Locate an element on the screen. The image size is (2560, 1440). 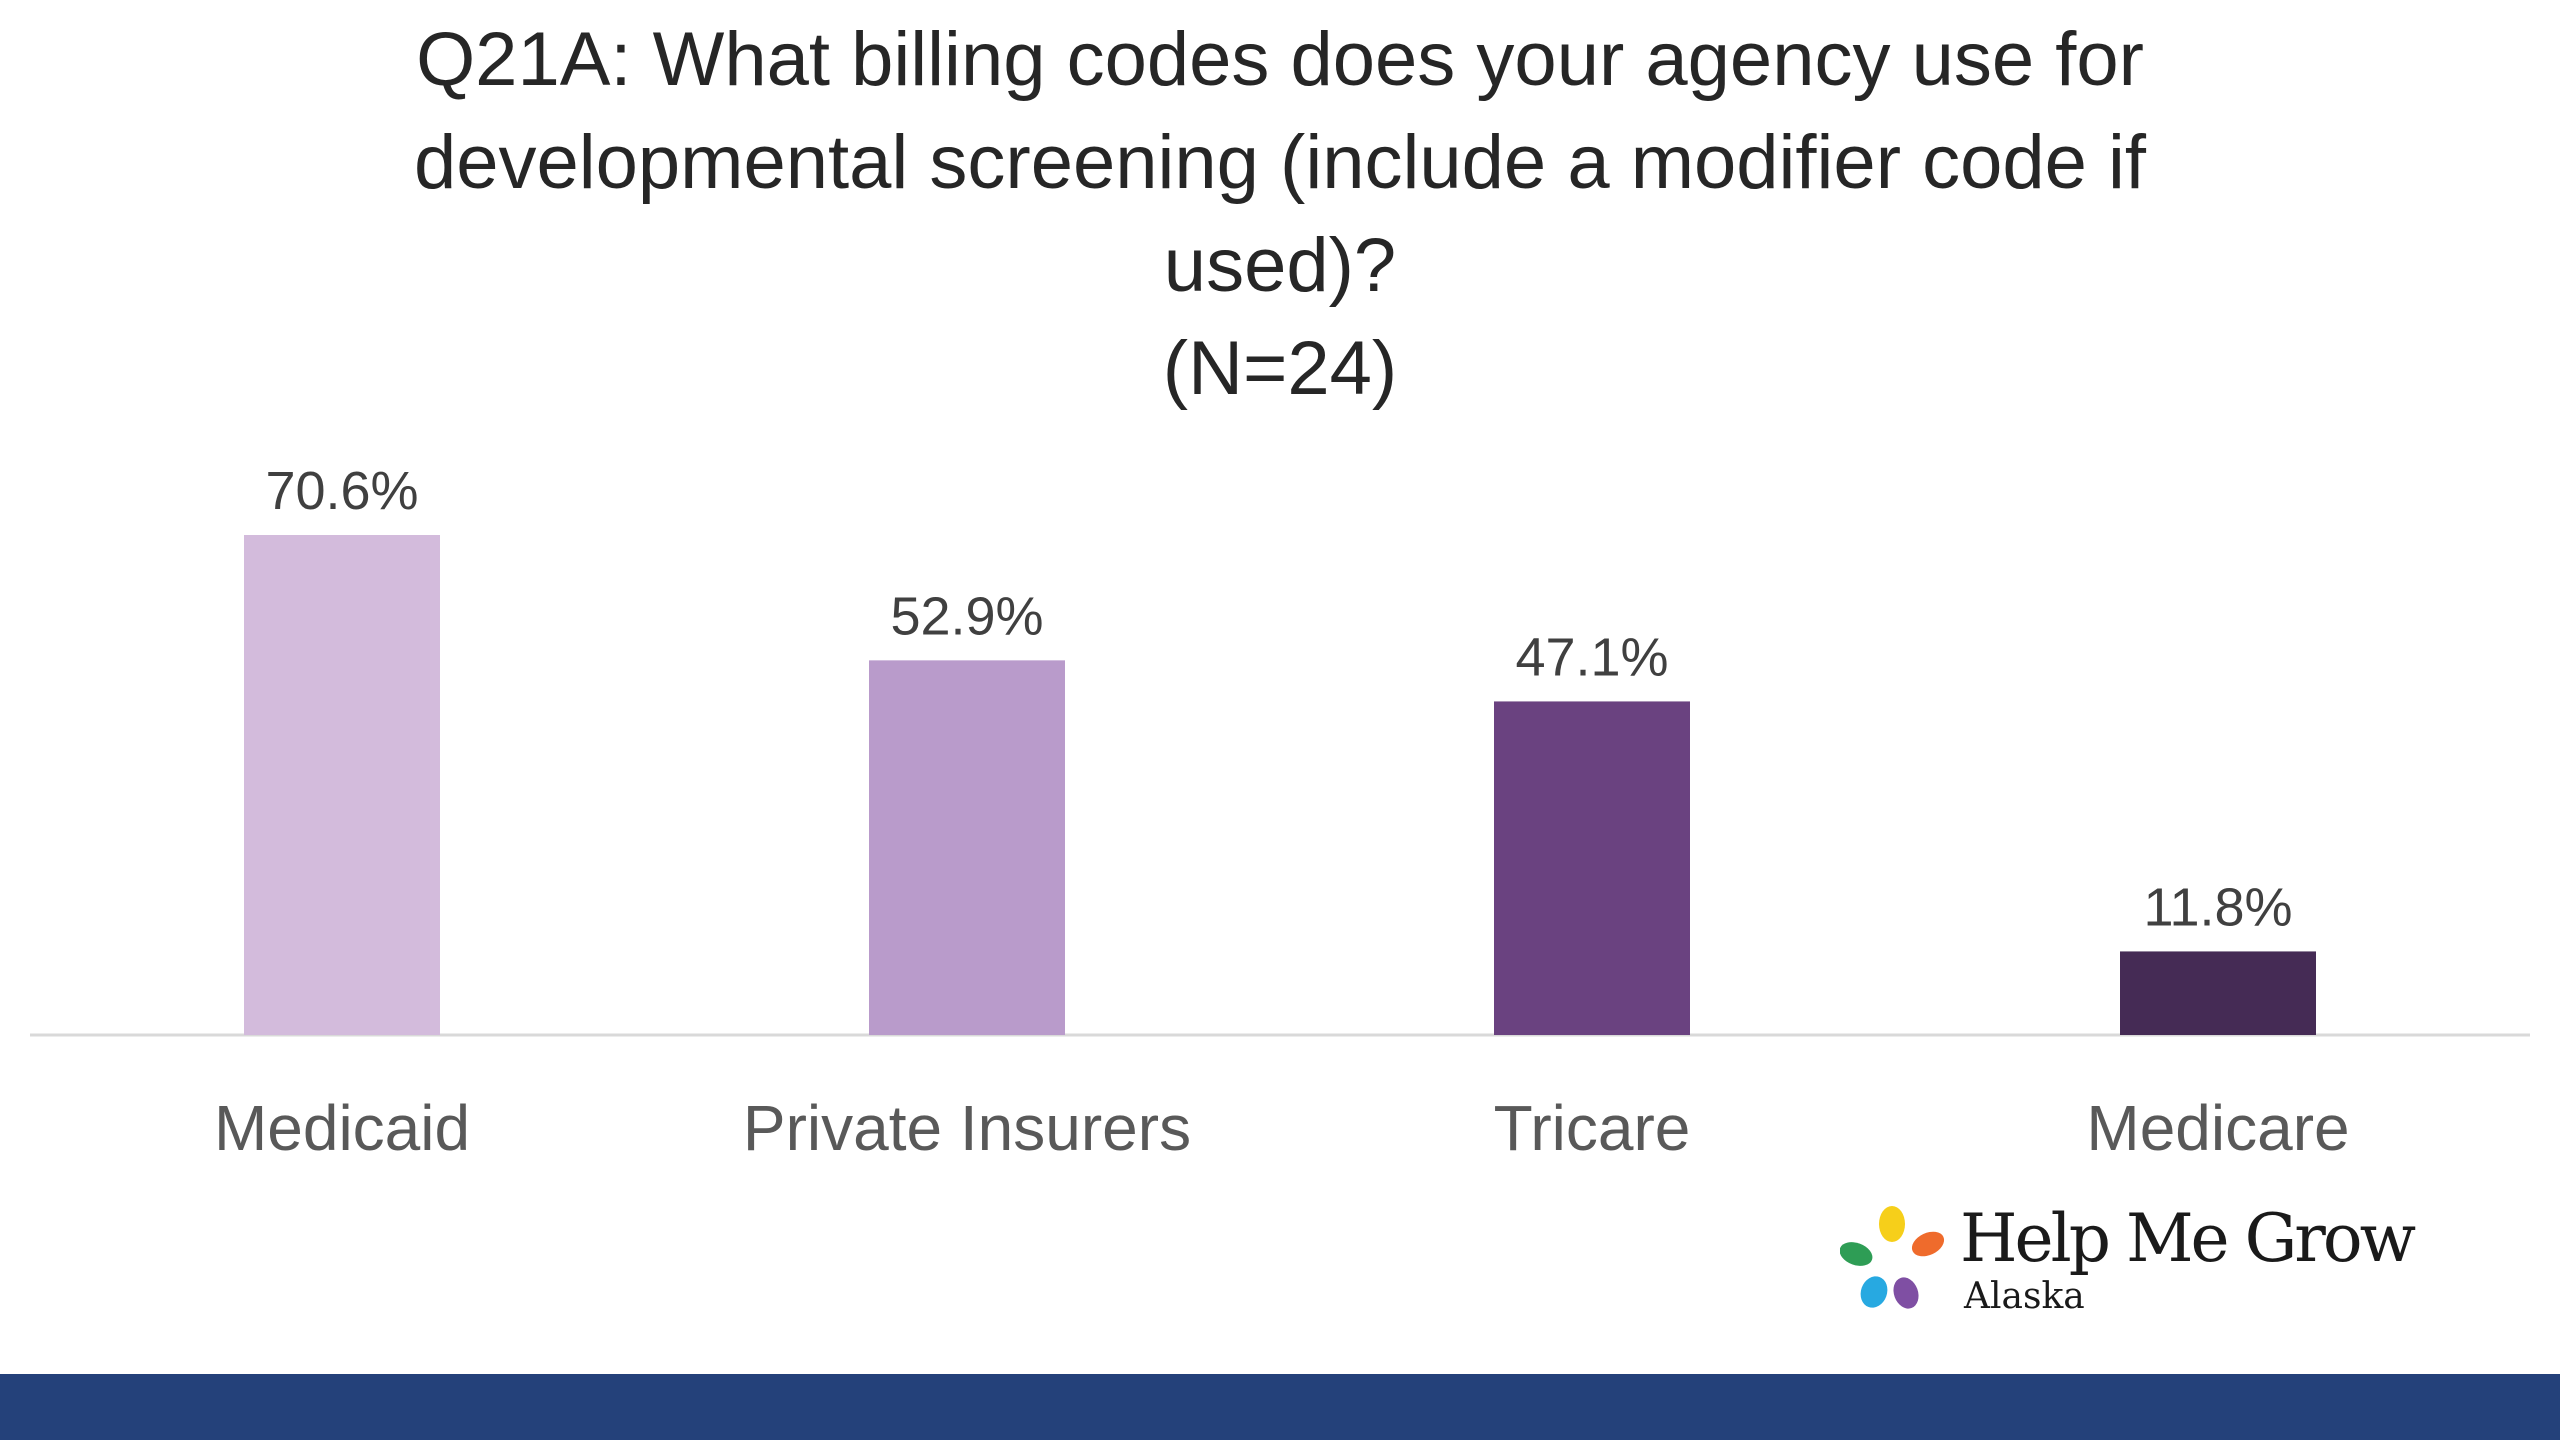
category-label-private-insurers: Private Insurers is located at coordinates (967, 1128).